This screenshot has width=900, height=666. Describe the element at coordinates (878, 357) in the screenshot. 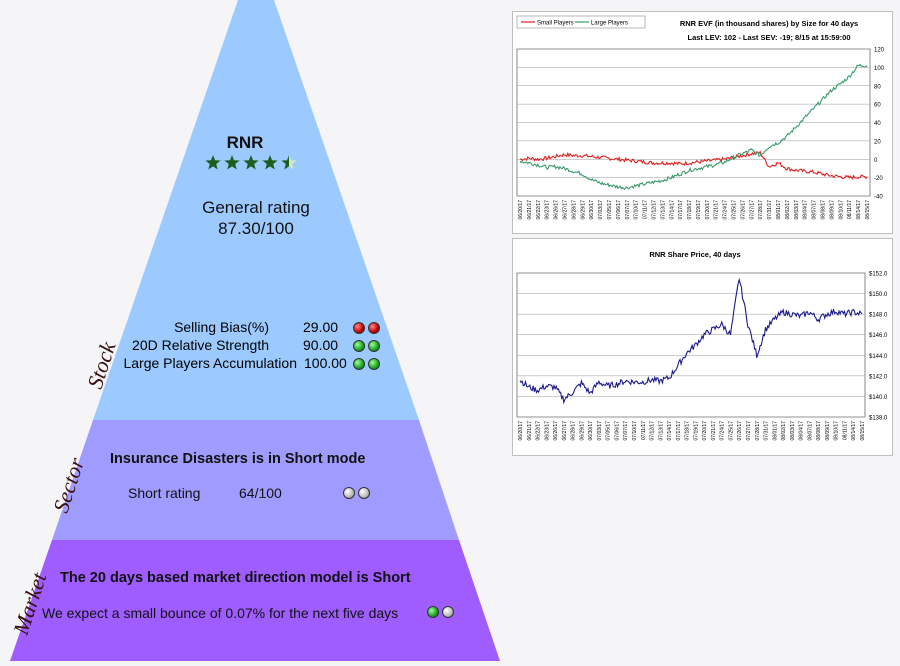

I see `y-tick-label: $144.0` at that location.